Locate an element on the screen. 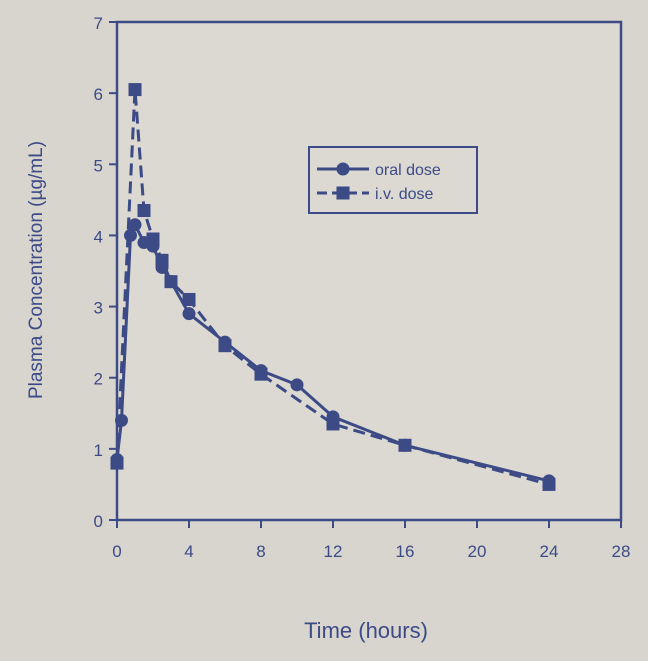 The width and height of the screenshot is (648, 661). y-tick-label: 5 is located at coordinates (98, 165).